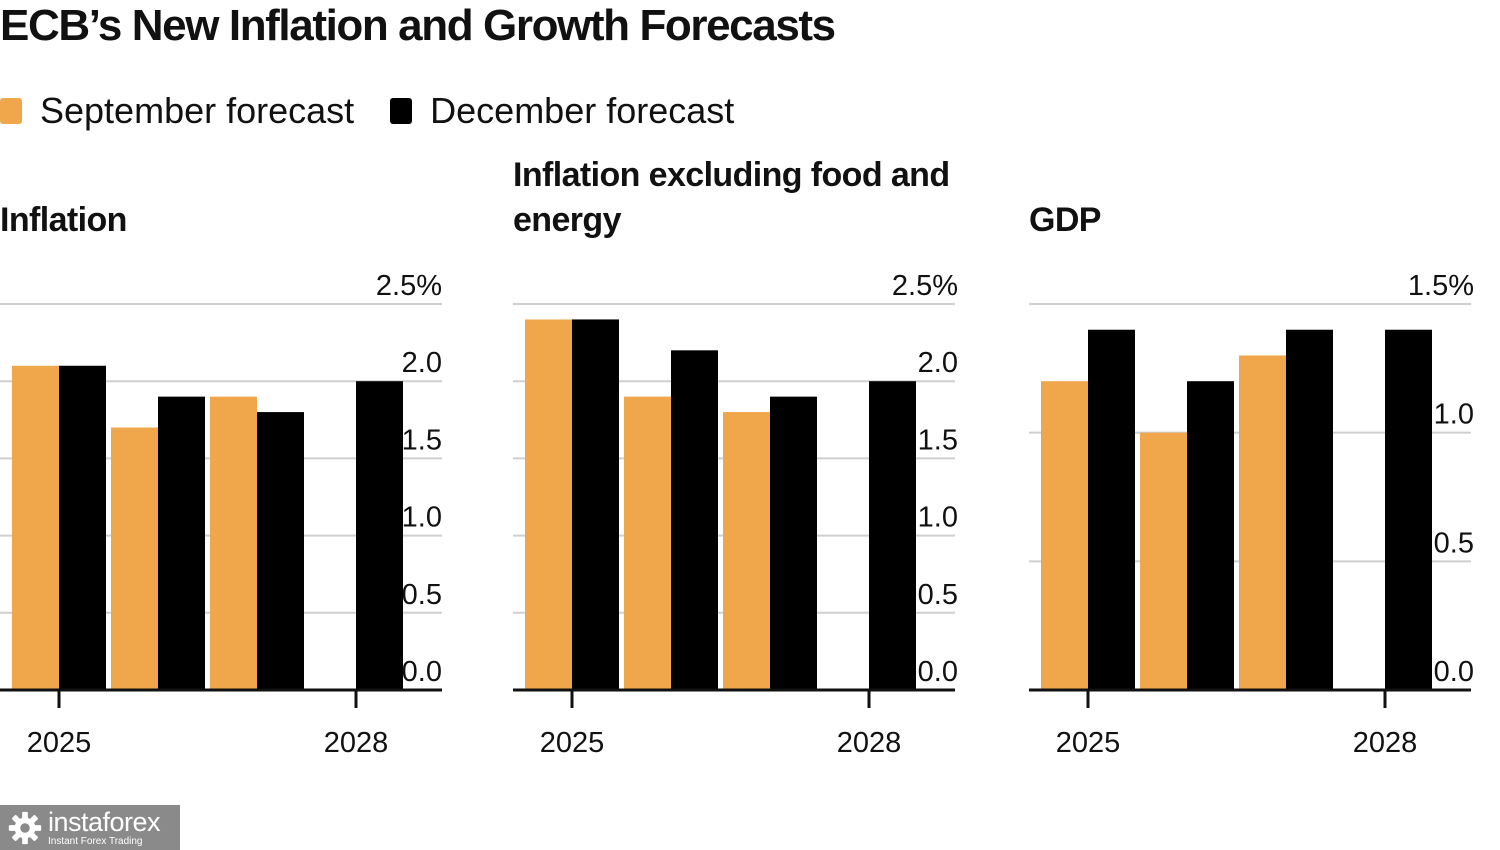 The height and width of the screenshot is (850, 1500). Describe the element at coordinates (938, 595) in the screenshot. I see `y-tick-label-core-inflation: 0.5` at that location.